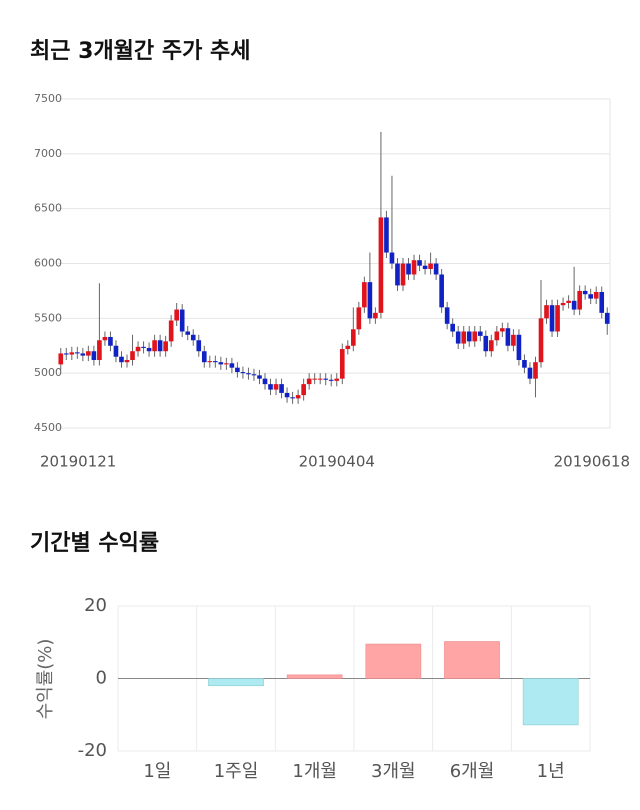 The width and height of the screenshot is (640, 810). What do you see at coordinates (48, 263) in the screenshot?
I see `y-tick-label: 6000` at bounding box center [48, 263].